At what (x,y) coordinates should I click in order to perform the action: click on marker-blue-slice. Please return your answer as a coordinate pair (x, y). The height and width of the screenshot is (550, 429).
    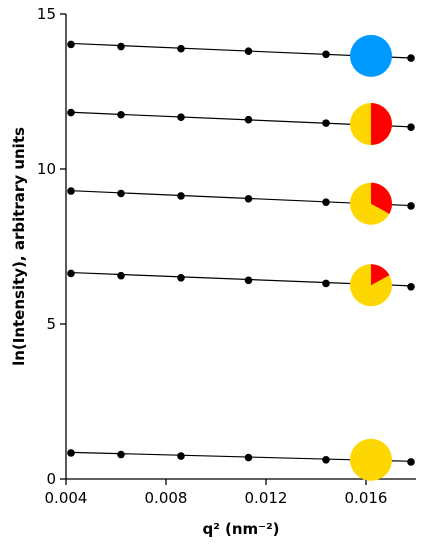
    Looking at the image, I should click on (371, 55).